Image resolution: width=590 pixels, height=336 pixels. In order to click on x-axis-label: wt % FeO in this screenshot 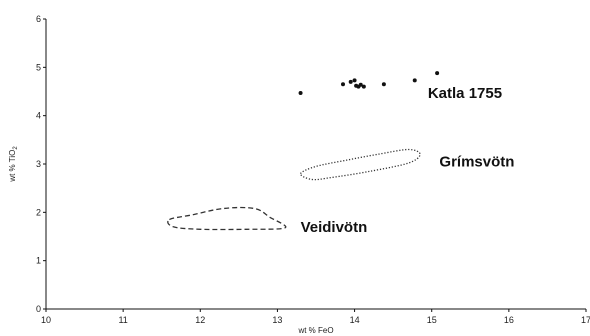, I will do `click(315, 330)`.